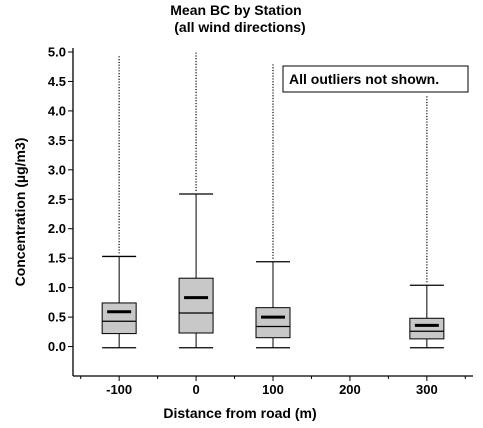 The width and height of the screenshot is (483, 428). Describe the element at coordinates (239, 413) in the screenshot. I see `x-axis-label: Distance from road (m)` at that location.